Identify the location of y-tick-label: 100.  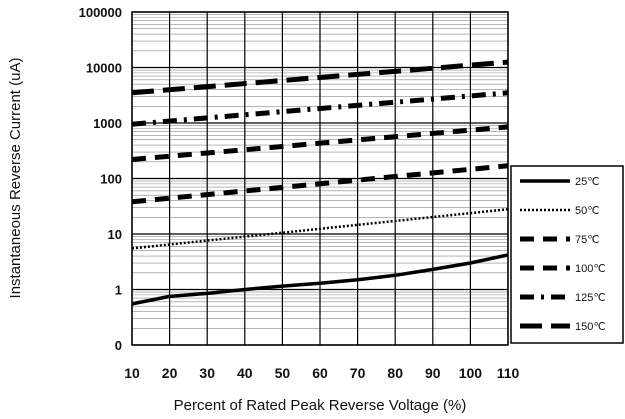
(111, 179).